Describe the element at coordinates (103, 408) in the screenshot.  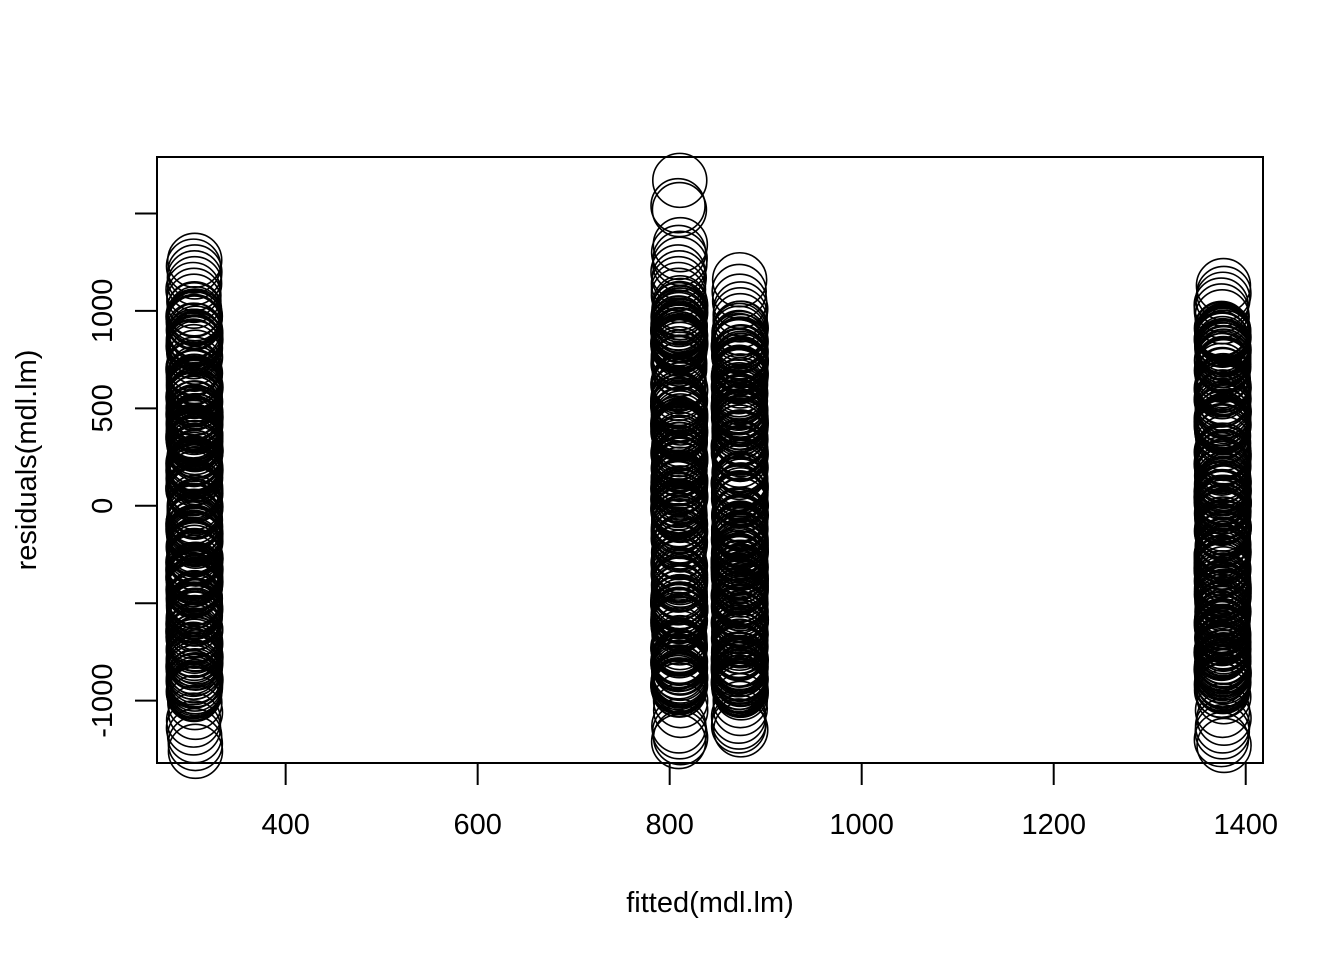
I see `y-tick-label: 500` at that location.